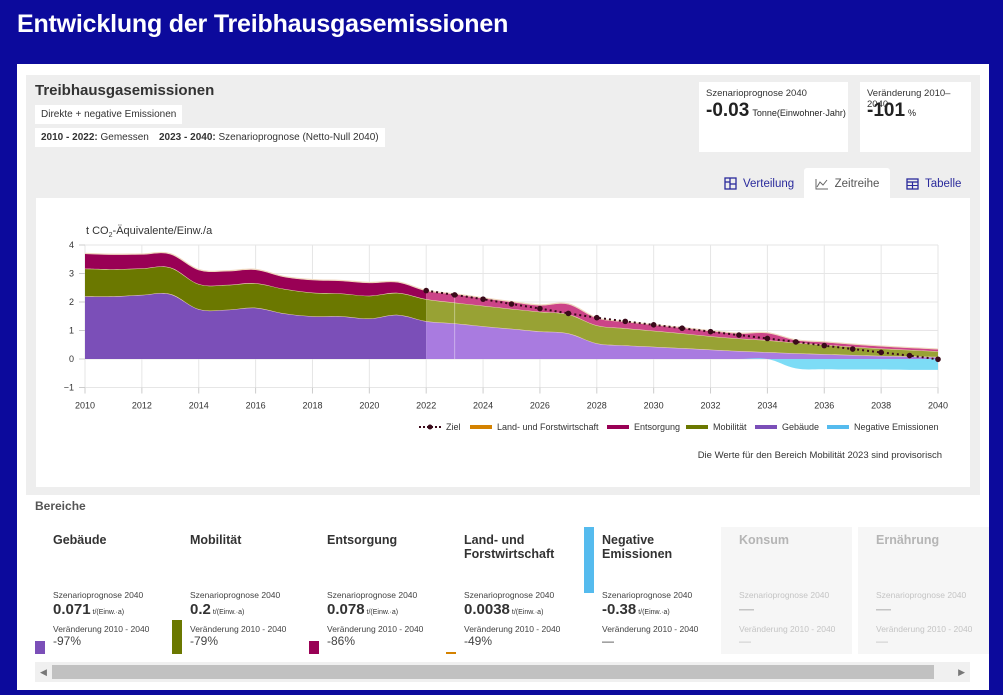 Image resolution: width=1003 pixels, height=695 pixels. I want to click on area-mobilit-t-measured, so click(256, 294).